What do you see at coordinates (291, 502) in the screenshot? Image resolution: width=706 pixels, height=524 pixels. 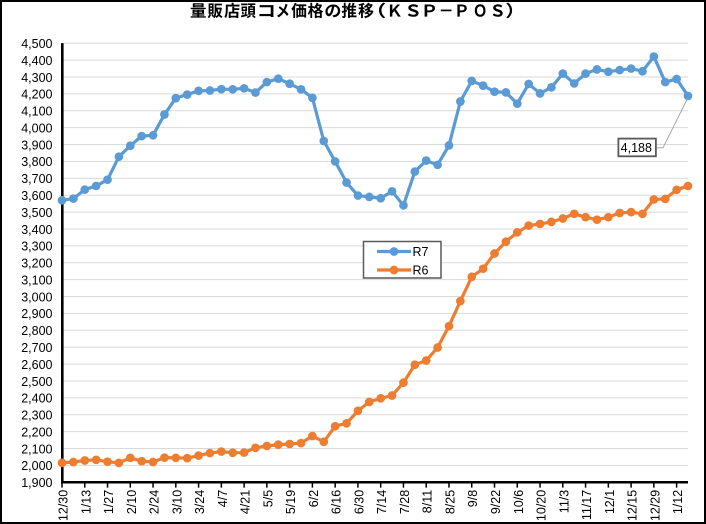 I see `svg-text: 5/19` at bounding box center [291, 502].